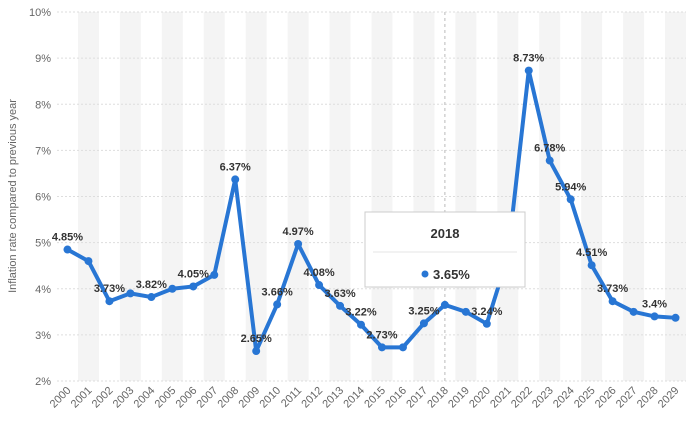  What do you see at coordinates (312, 398) in the screenshot?
I see `x-tick-label: 2012` at bounding box center [312, 398].